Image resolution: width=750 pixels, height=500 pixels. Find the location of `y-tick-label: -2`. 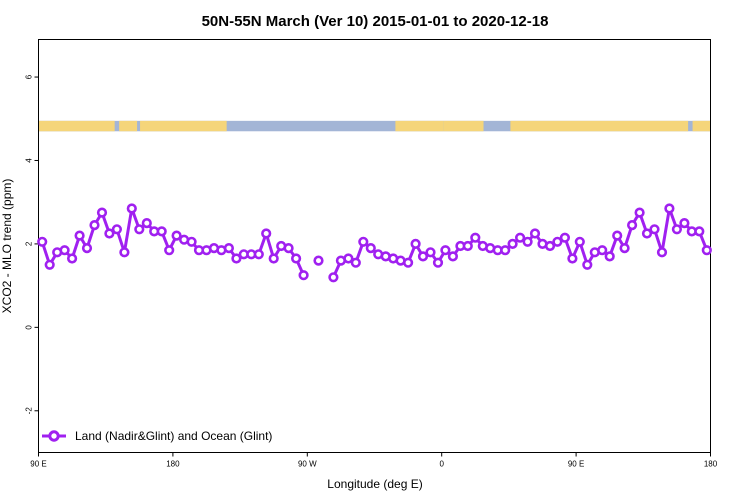

y-tick-label: -2 is located at coordinates (29, 411).